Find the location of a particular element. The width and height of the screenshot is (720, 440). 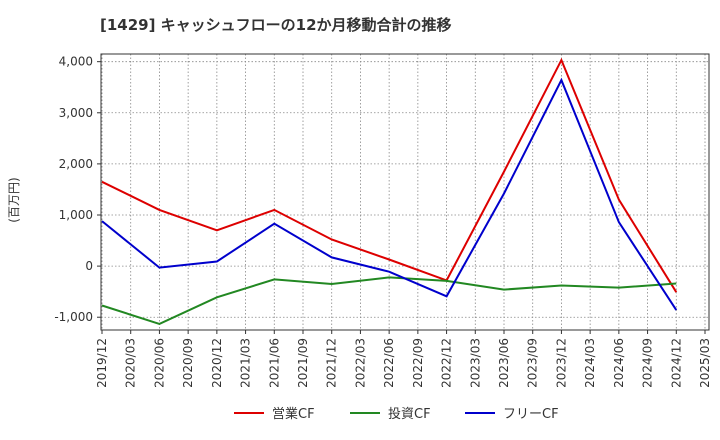

y-axis: 4,000 3,000 2,000 1,000 0 -1,000 is located at coordinates (77, 189).